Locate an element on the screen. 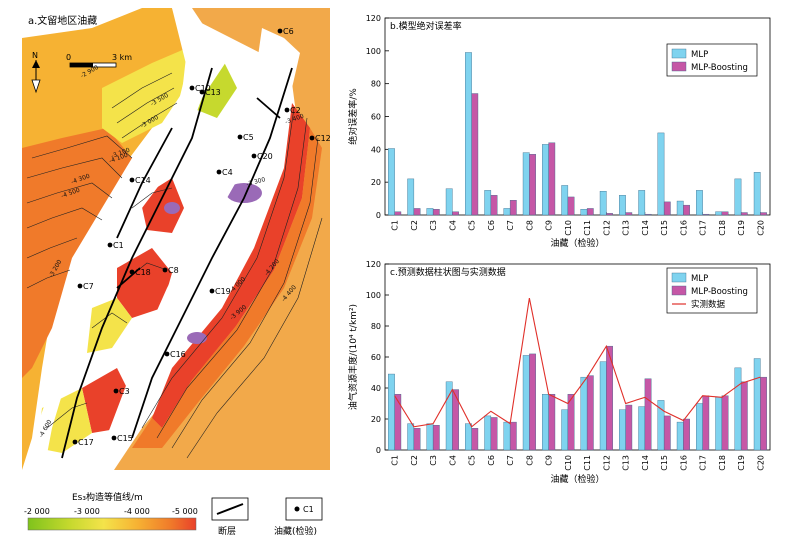  x-tick-label: C14 is located at coordinates (645, 228).